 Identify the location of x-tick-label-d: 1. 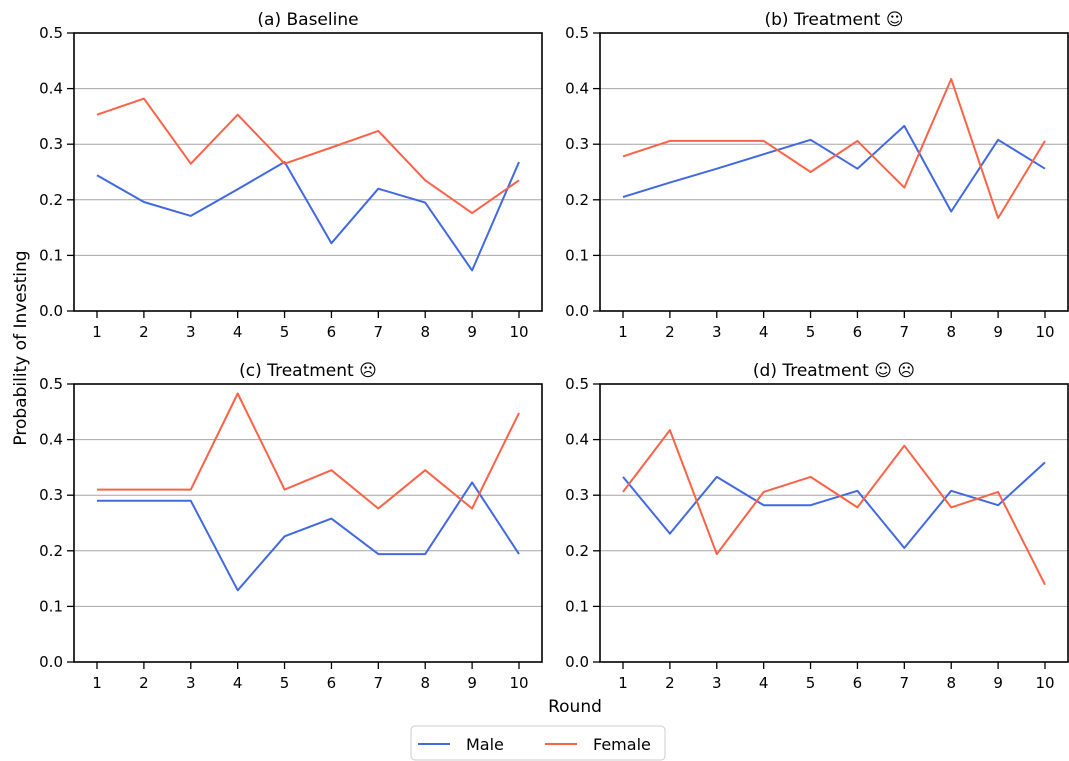
(623, 683).